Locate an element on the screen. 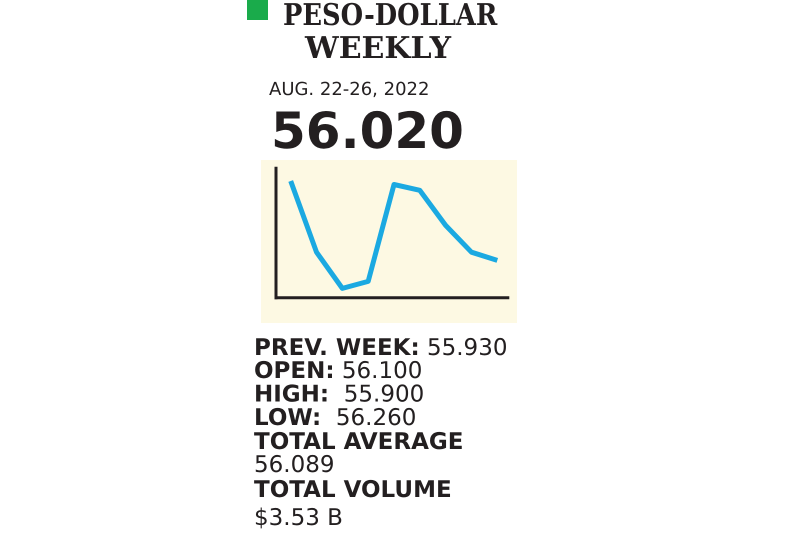 The height and width of the screenshot is (533, 800). chart-subtitle: AUG. 22-26, 2022 is located at coordinates (349, 89).